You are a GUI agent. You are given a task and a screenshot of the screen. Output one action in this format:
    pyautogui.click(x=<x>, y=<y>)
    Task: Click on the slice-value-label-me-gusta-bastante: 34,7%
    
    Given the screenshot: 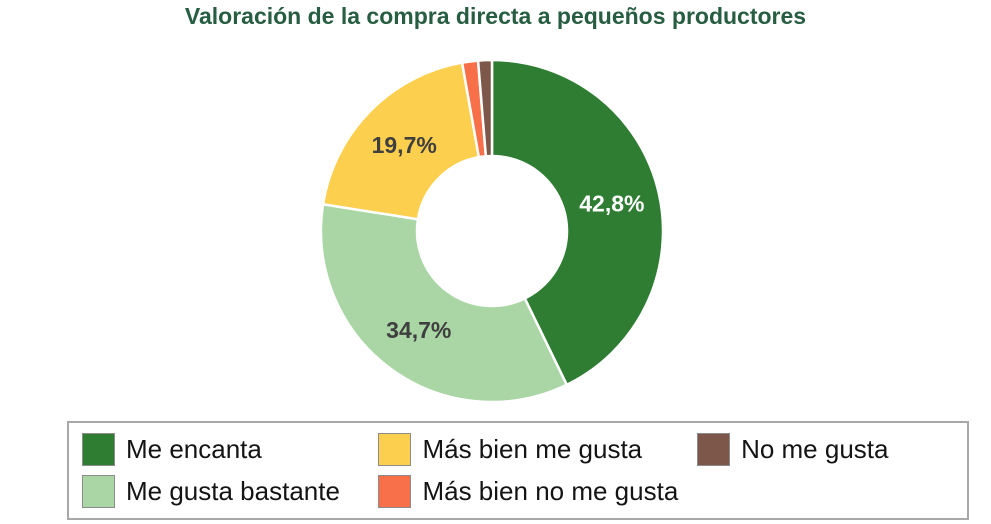 What is the action you would take?
    pyautogui.click(x=418, y=330)
    